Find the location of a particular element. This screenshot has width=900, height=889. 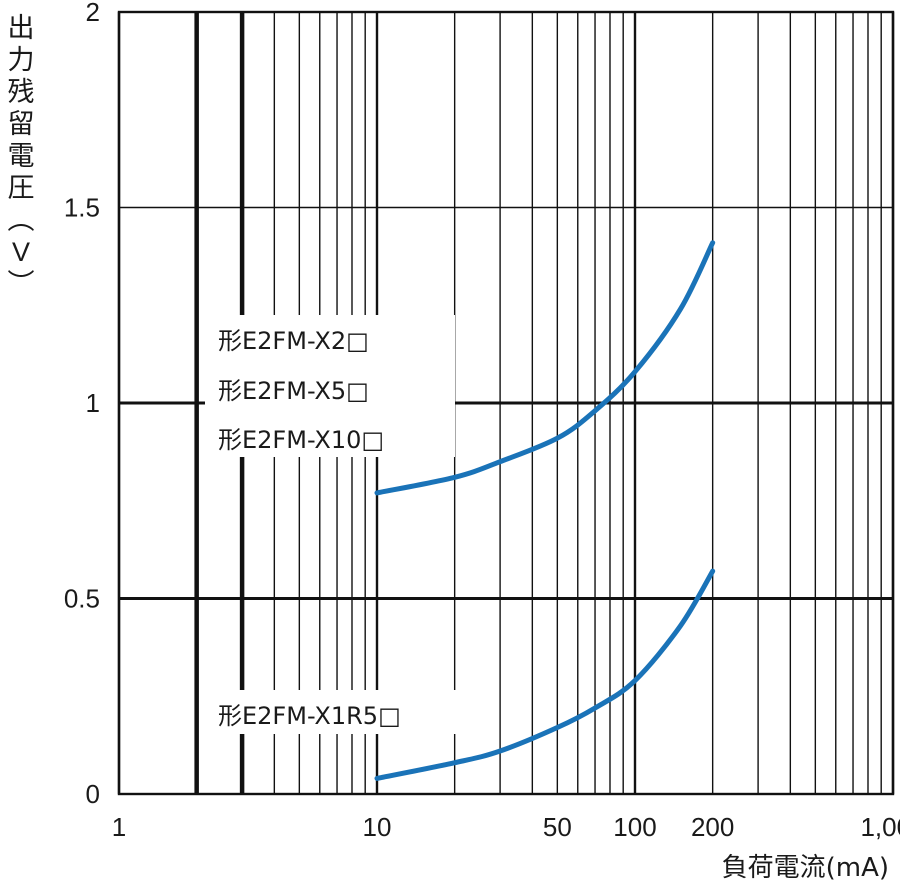

y-tick-label: 0.5 is located at coordinates (82, 599).